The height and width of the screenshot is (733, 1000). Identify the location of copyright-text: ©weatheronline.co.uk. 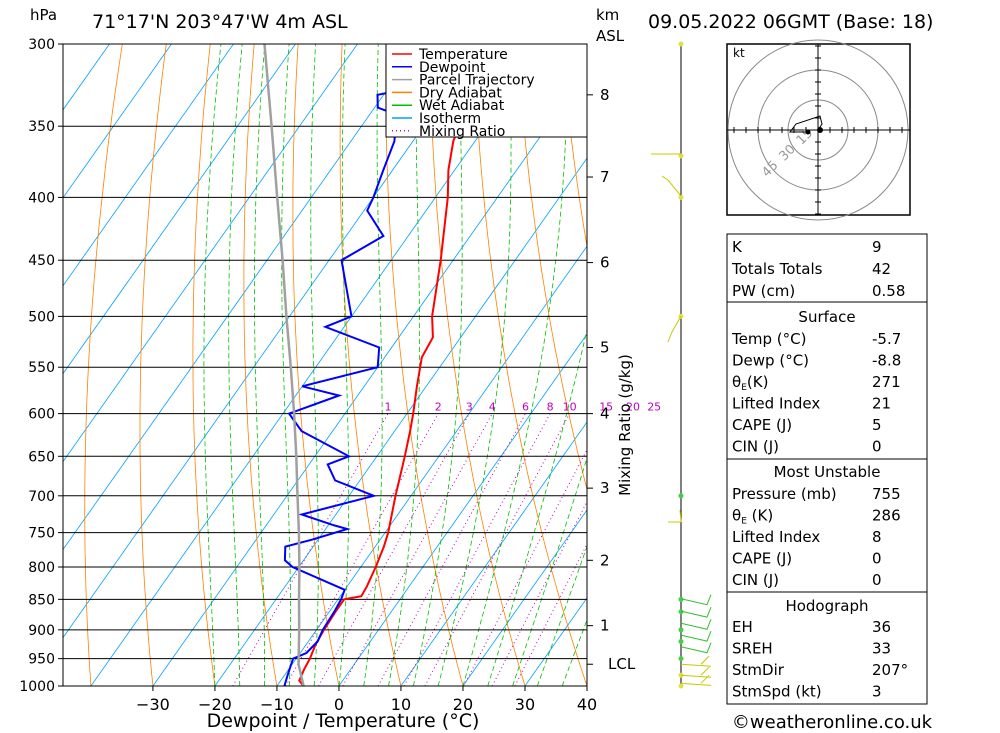
(832, 722).